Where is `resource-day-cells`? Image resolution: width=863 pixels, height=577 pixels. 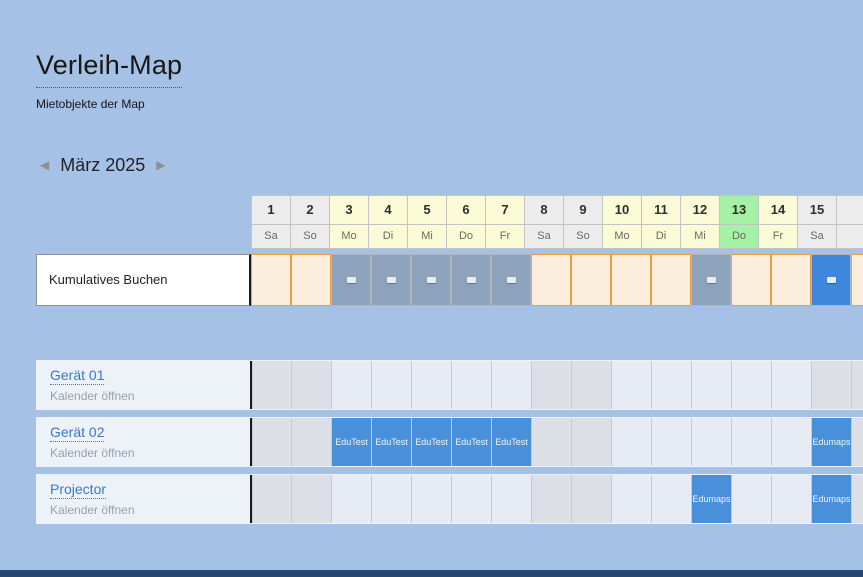 resource-day-cells is located at coordinates (557, 385).